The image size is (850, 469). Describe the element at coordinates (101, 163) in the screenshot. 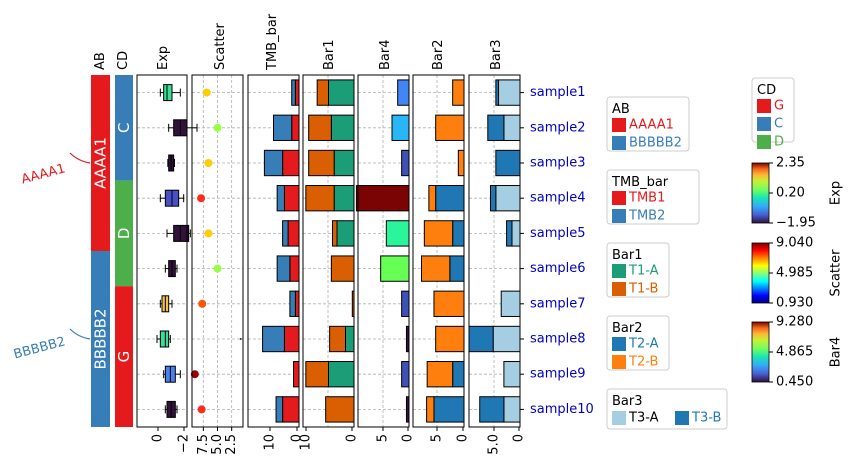

I see `ab-block-label: AAAA1` at that location.